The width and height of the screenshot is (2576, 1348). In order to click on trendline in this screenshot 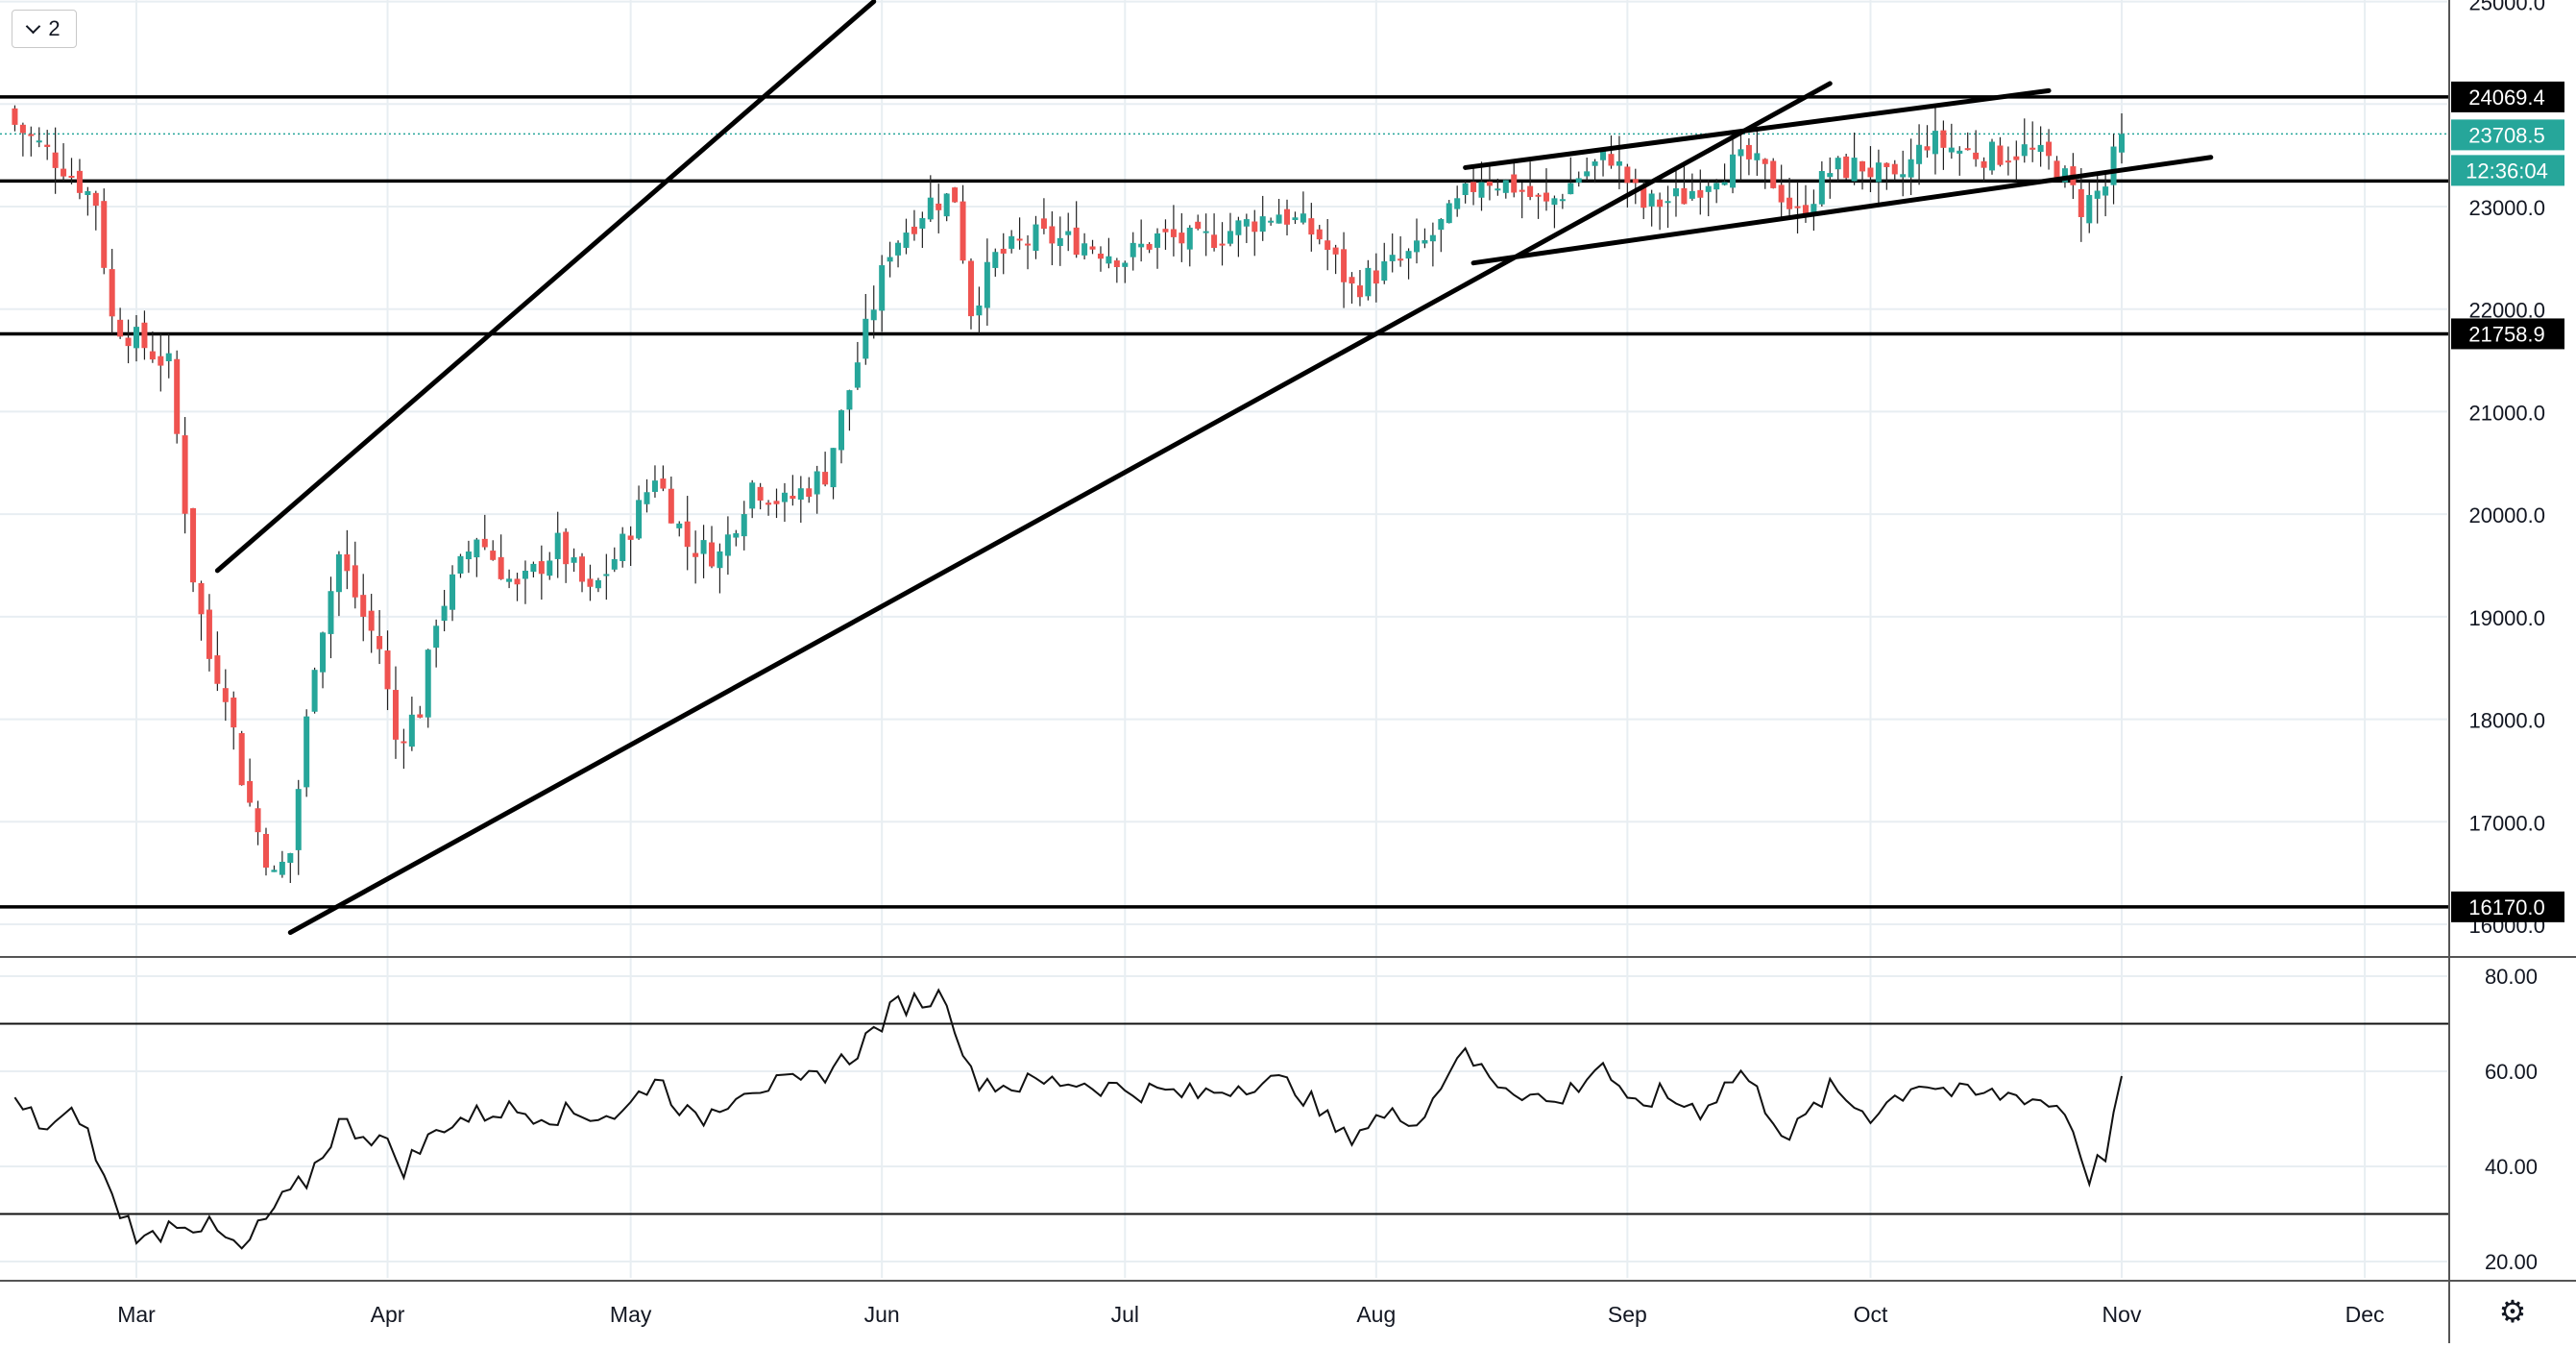, I will do `click(546, 287)`.